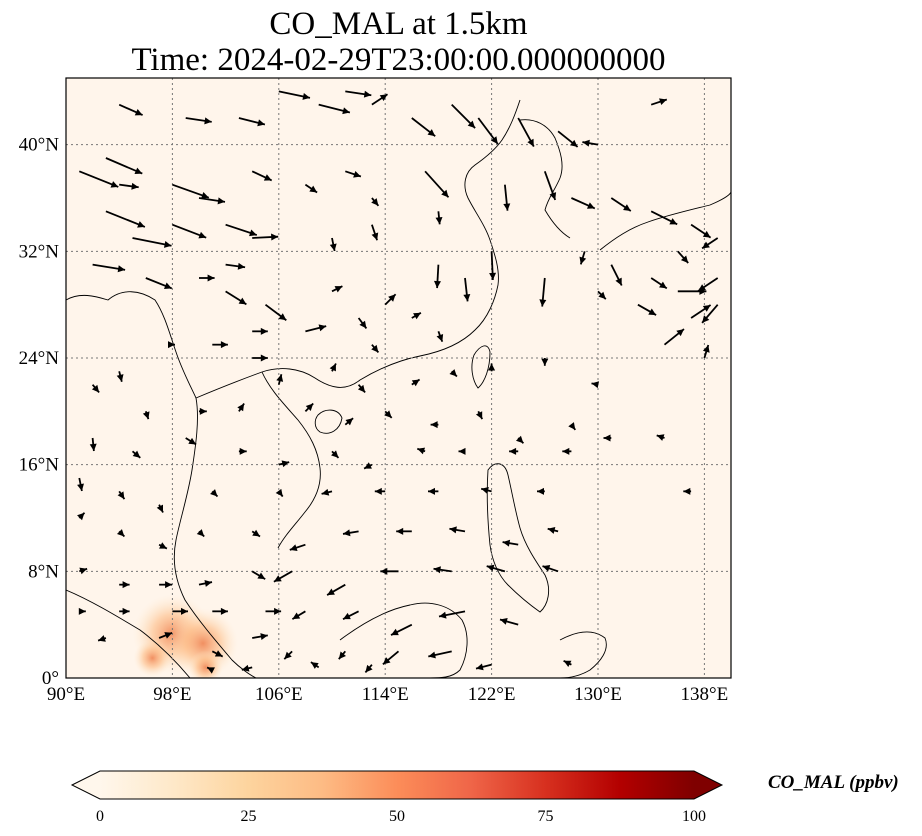  I want to click on x-tick-label: 138°E, so click(705, 694).